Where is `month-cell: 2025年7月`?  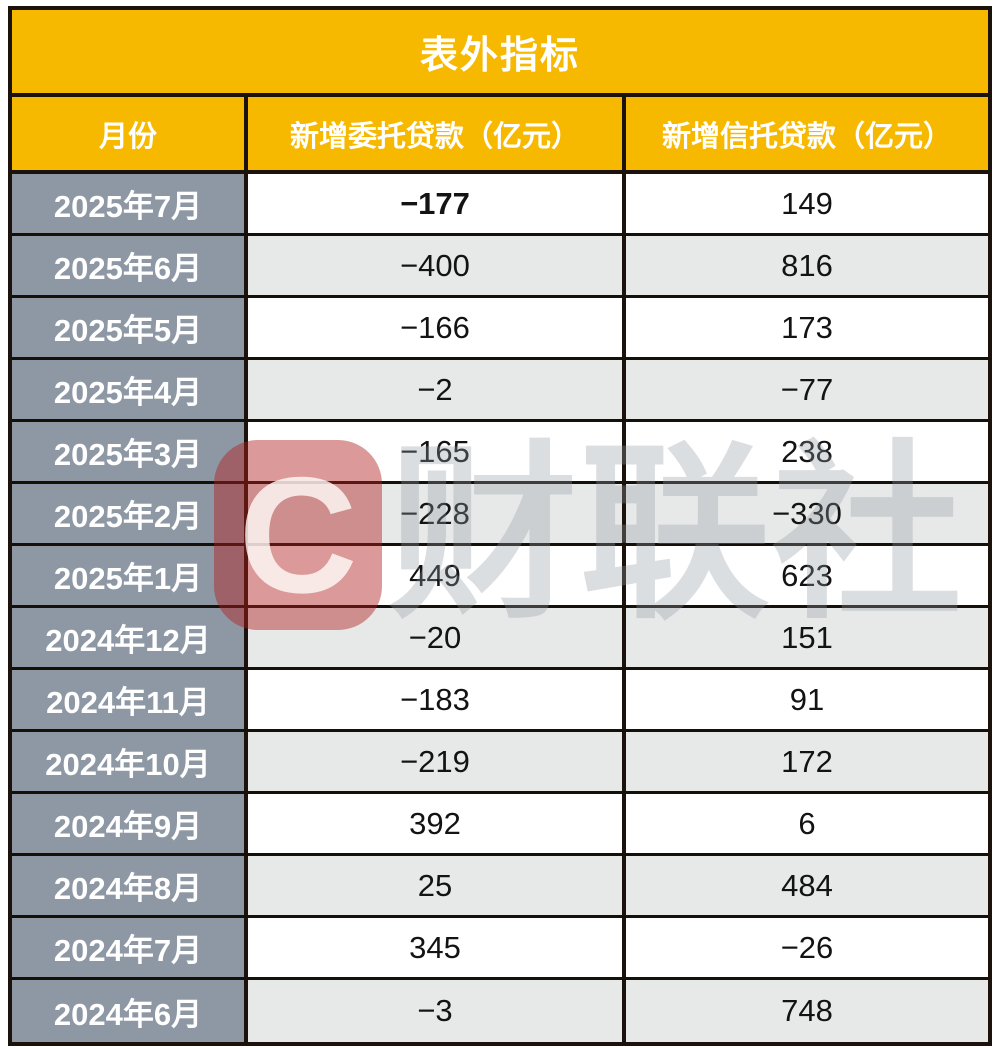
month-cell: 2025年7月 is located at coordinates (128, 203).